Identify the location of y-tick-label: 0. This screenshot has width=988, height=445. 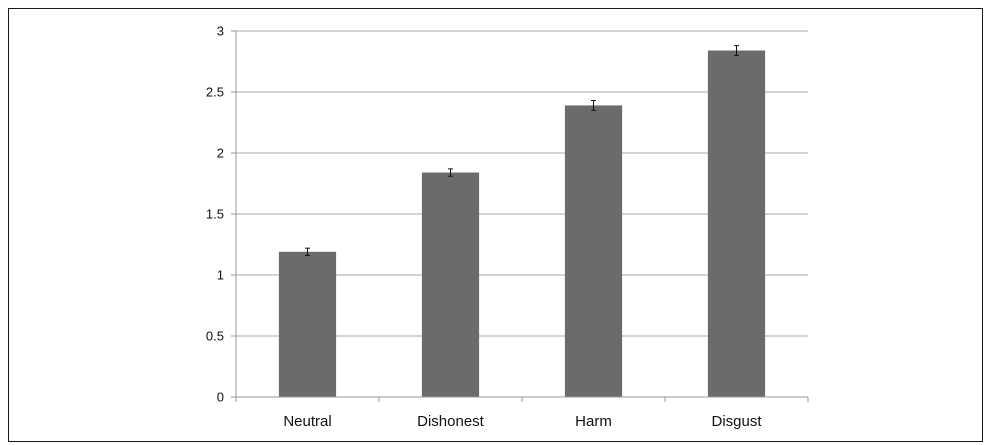
(220, 397).